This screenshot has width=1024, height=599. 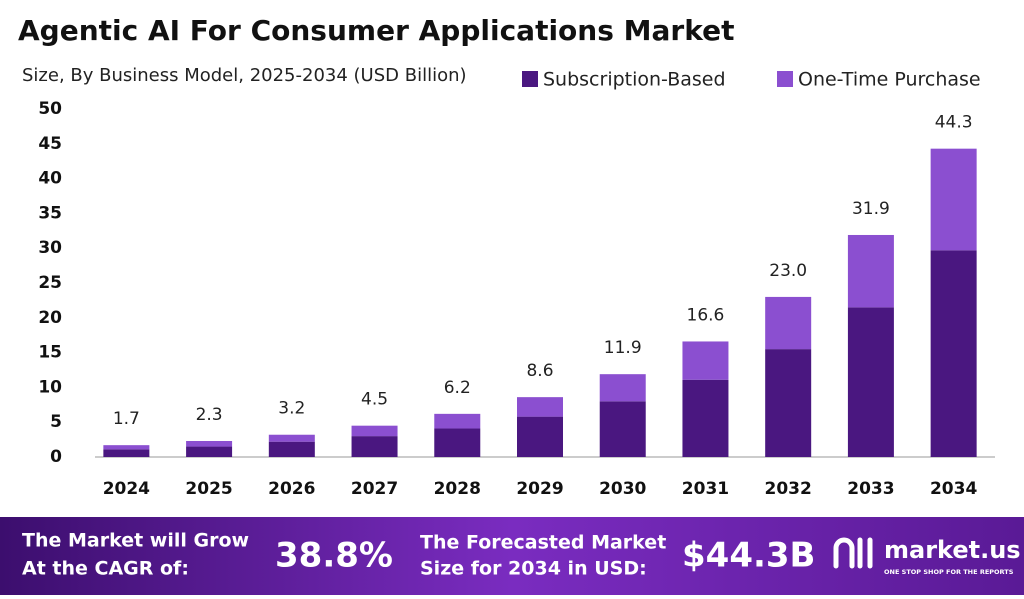 What do you see at coordinates (56, 457) in the screenshot?
I see `y-tick-label: 0` at bounding box center [56, 457].